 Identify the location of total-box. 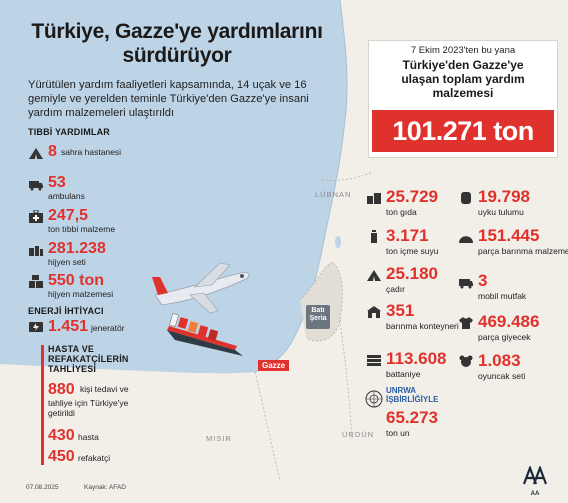
(463, 131).